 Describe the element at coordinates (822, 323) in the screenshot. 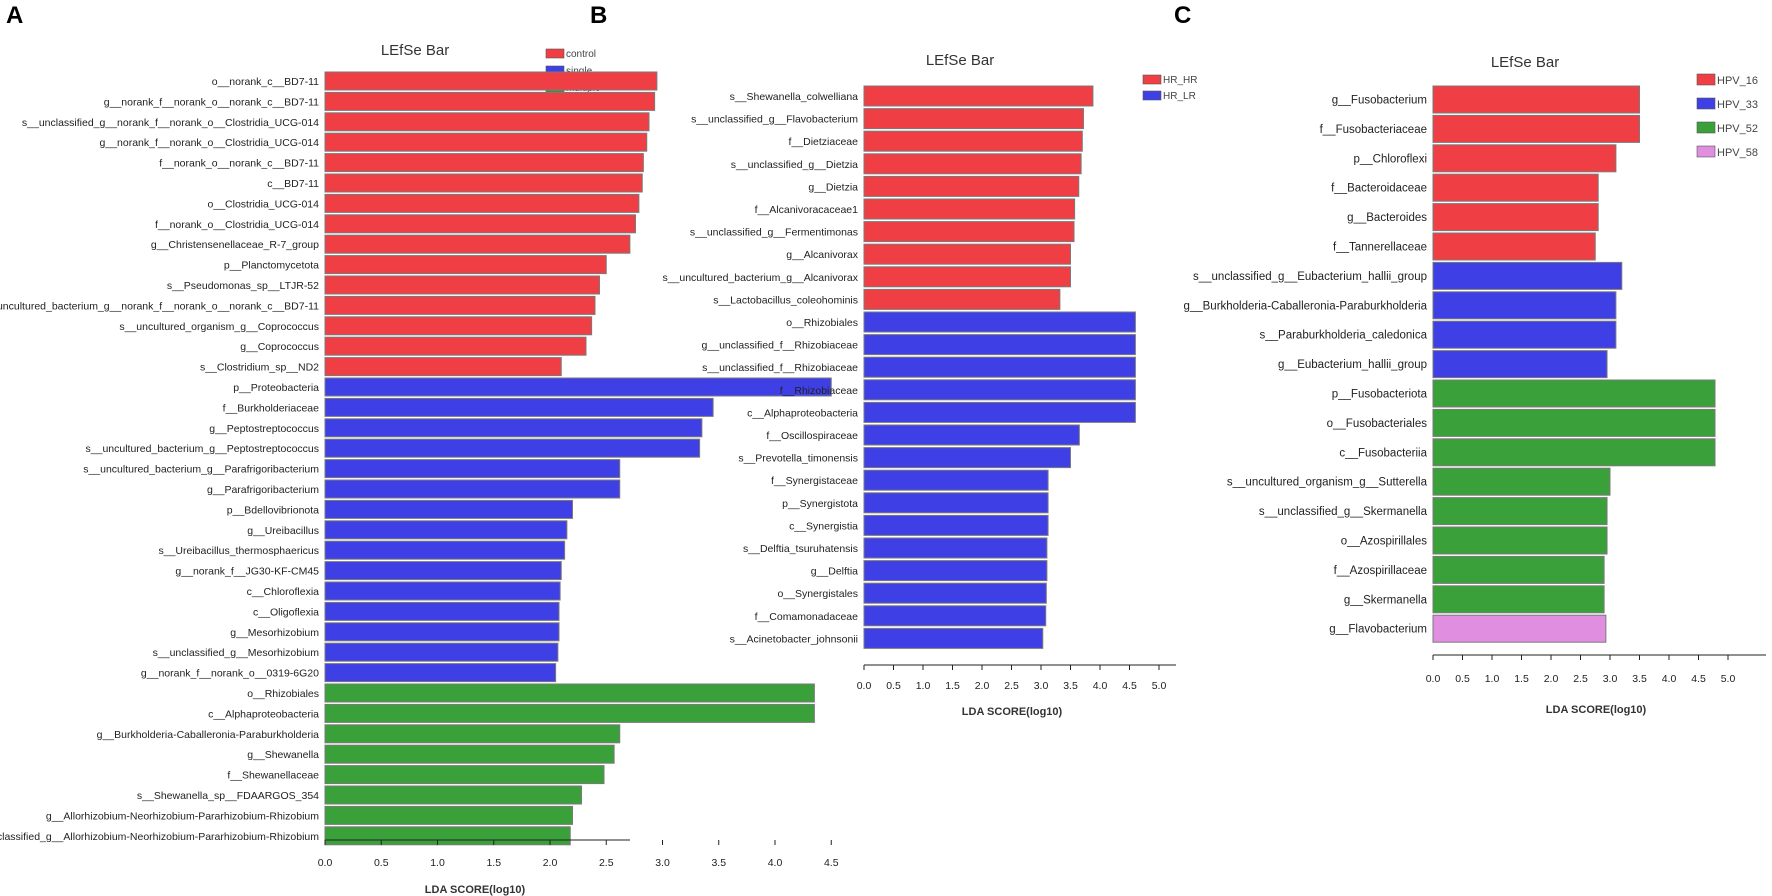

I see `category-label-b-10: o__Rhizobiales` at that location.